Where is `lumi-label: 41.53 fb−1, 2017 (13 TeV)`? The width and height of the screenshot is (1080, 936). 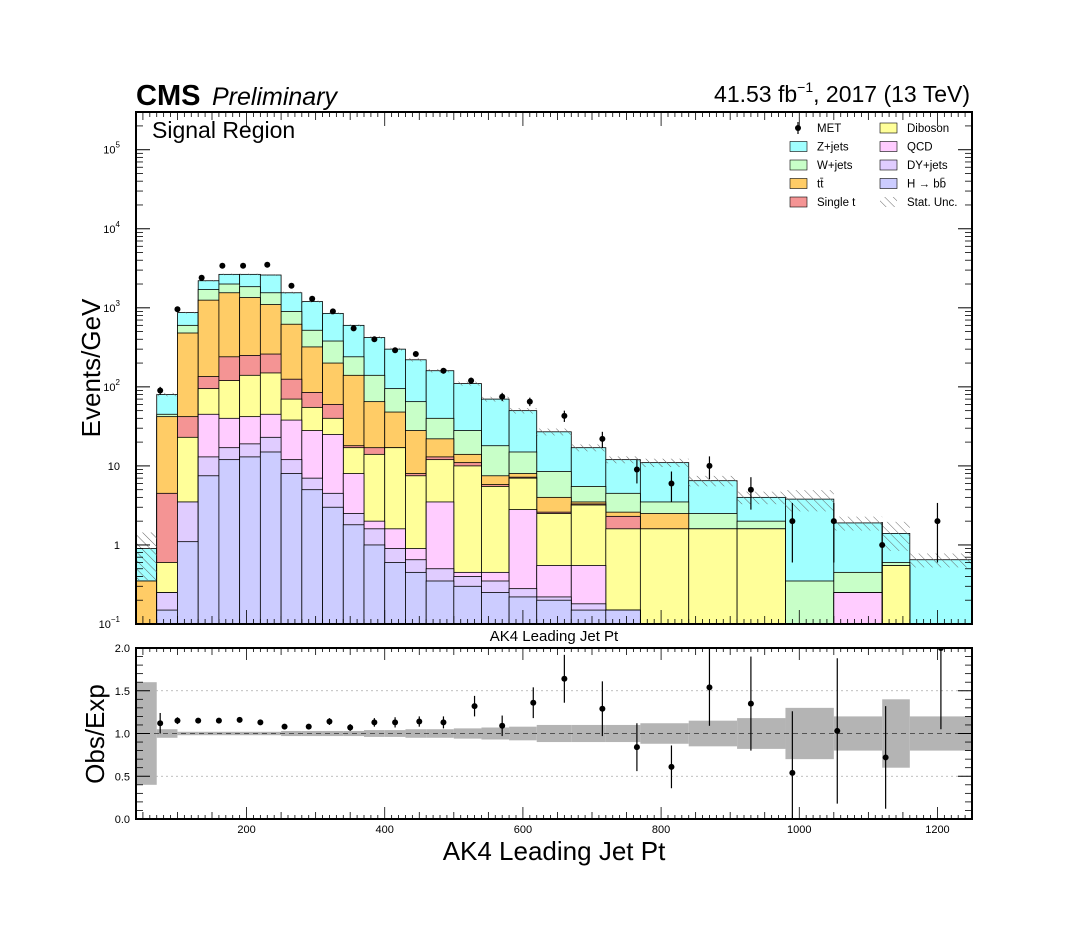 lumi-label: 41.53 fb−1, 2017 (13 TeV) is located at coordinates (842, 93).